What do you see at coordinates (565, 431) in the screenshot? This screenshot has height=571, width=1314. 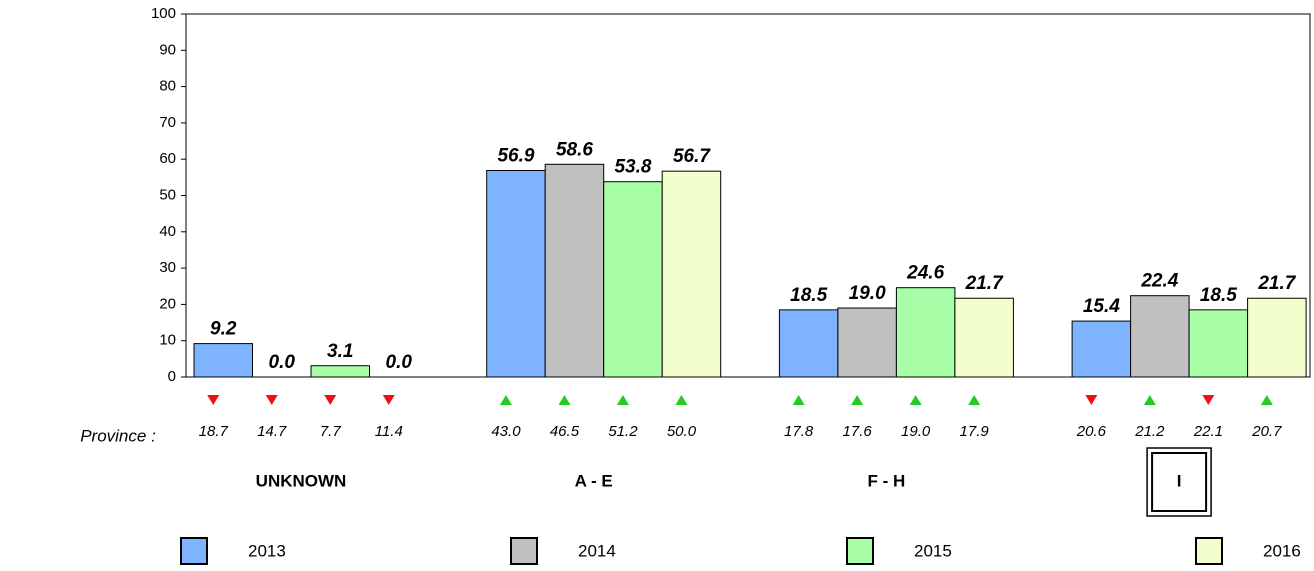 I see `compare-label: 46.5` at bounding box center [565, 431].